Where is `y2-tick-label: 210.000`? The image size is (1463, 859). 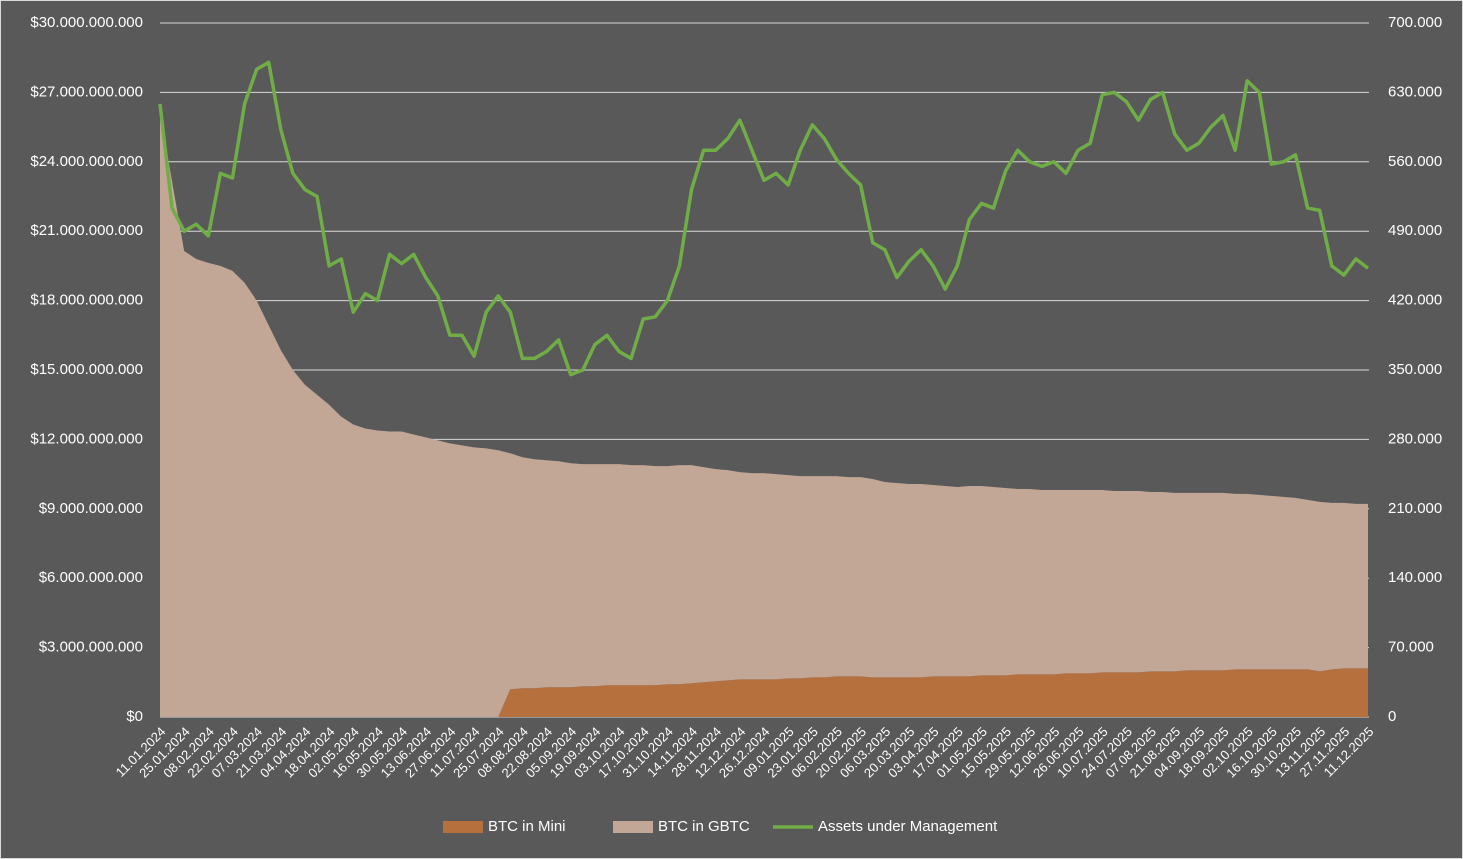
y2-tick-label: 210.000 is located at coordinates (1415, 508).